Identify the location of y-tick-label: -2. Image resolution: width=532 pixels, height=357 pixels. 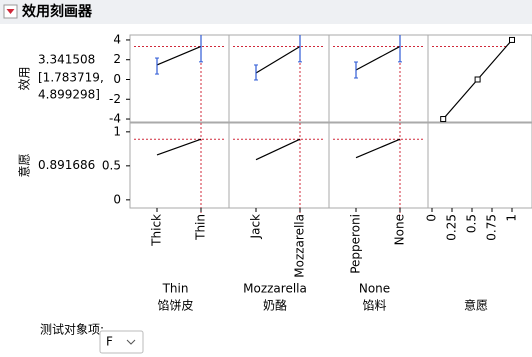
(115, 99).